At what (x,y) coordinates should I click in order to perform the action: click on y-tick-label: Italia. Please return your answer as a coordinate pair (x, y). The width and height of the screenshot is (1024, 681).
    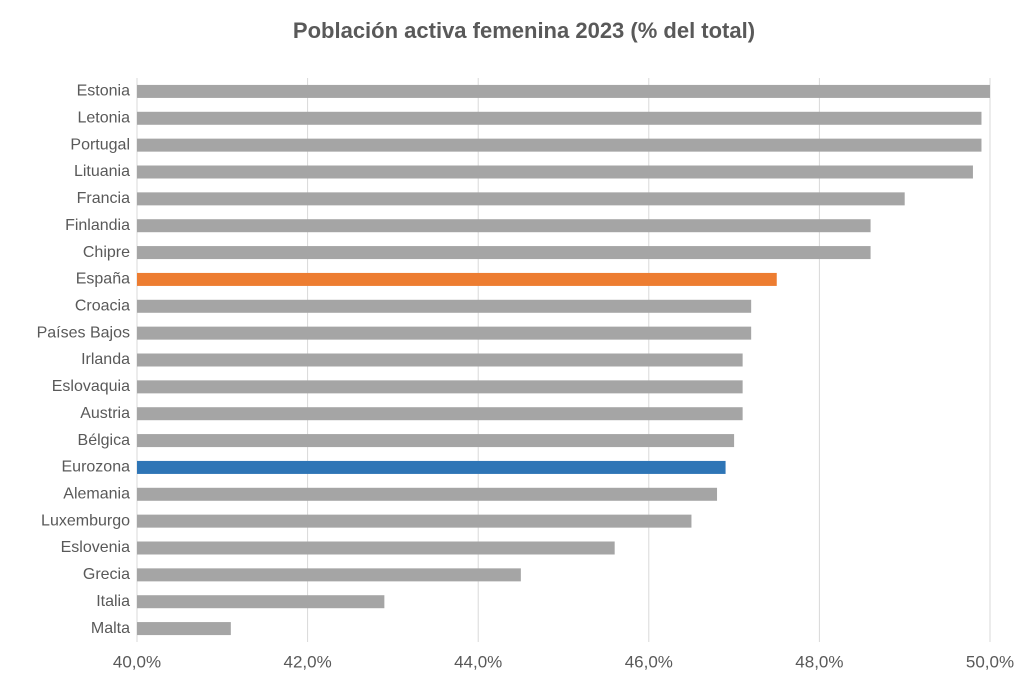
    Looking at the image, I should click on (113, 601).